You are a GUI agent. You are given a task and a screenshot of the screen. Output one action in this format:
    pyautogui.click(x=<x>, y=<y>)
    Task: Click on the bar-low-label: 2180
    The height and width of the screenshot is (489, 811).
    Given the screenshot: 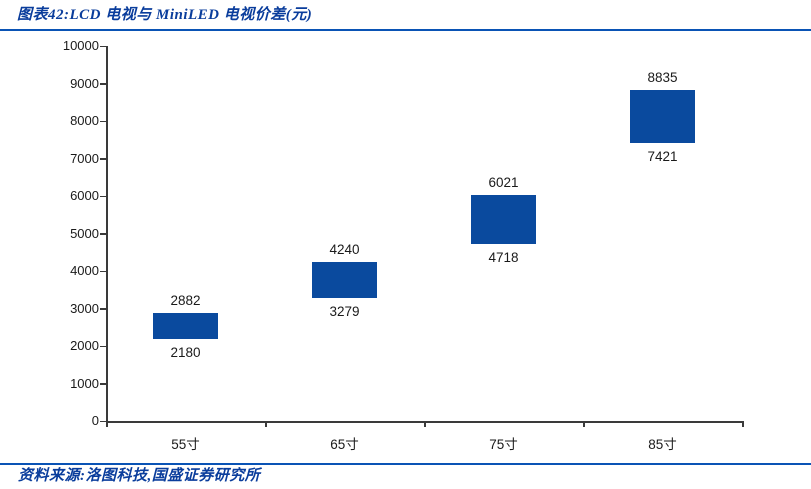 What is the action you would take?
    pyautogui.click(x=185, y=353)
    